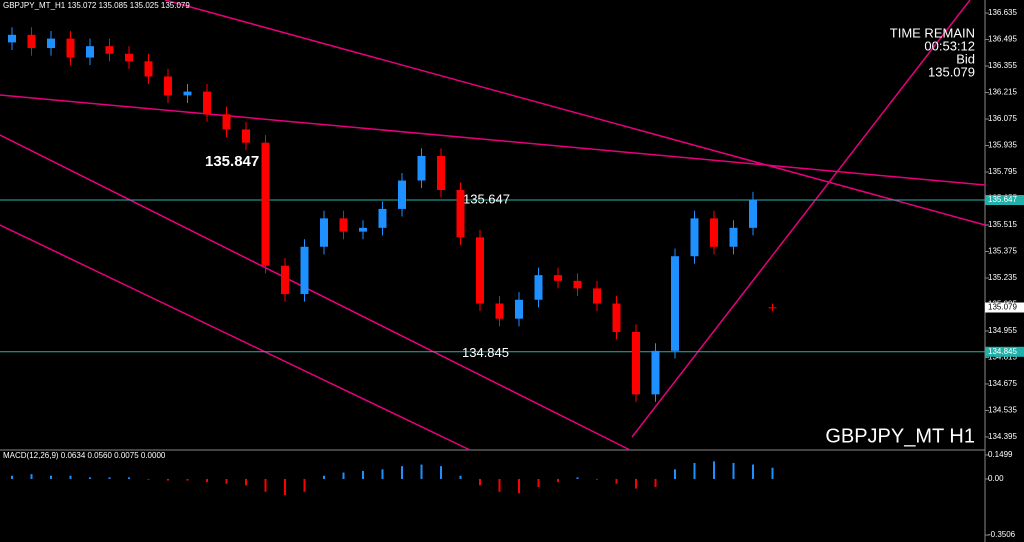 Image resolution: width=1024 pixels, height=542 pixels. Describe the element at coordinates (1002, 351) in the screenshot. I see `price-tag-label: 134.845` at that location.